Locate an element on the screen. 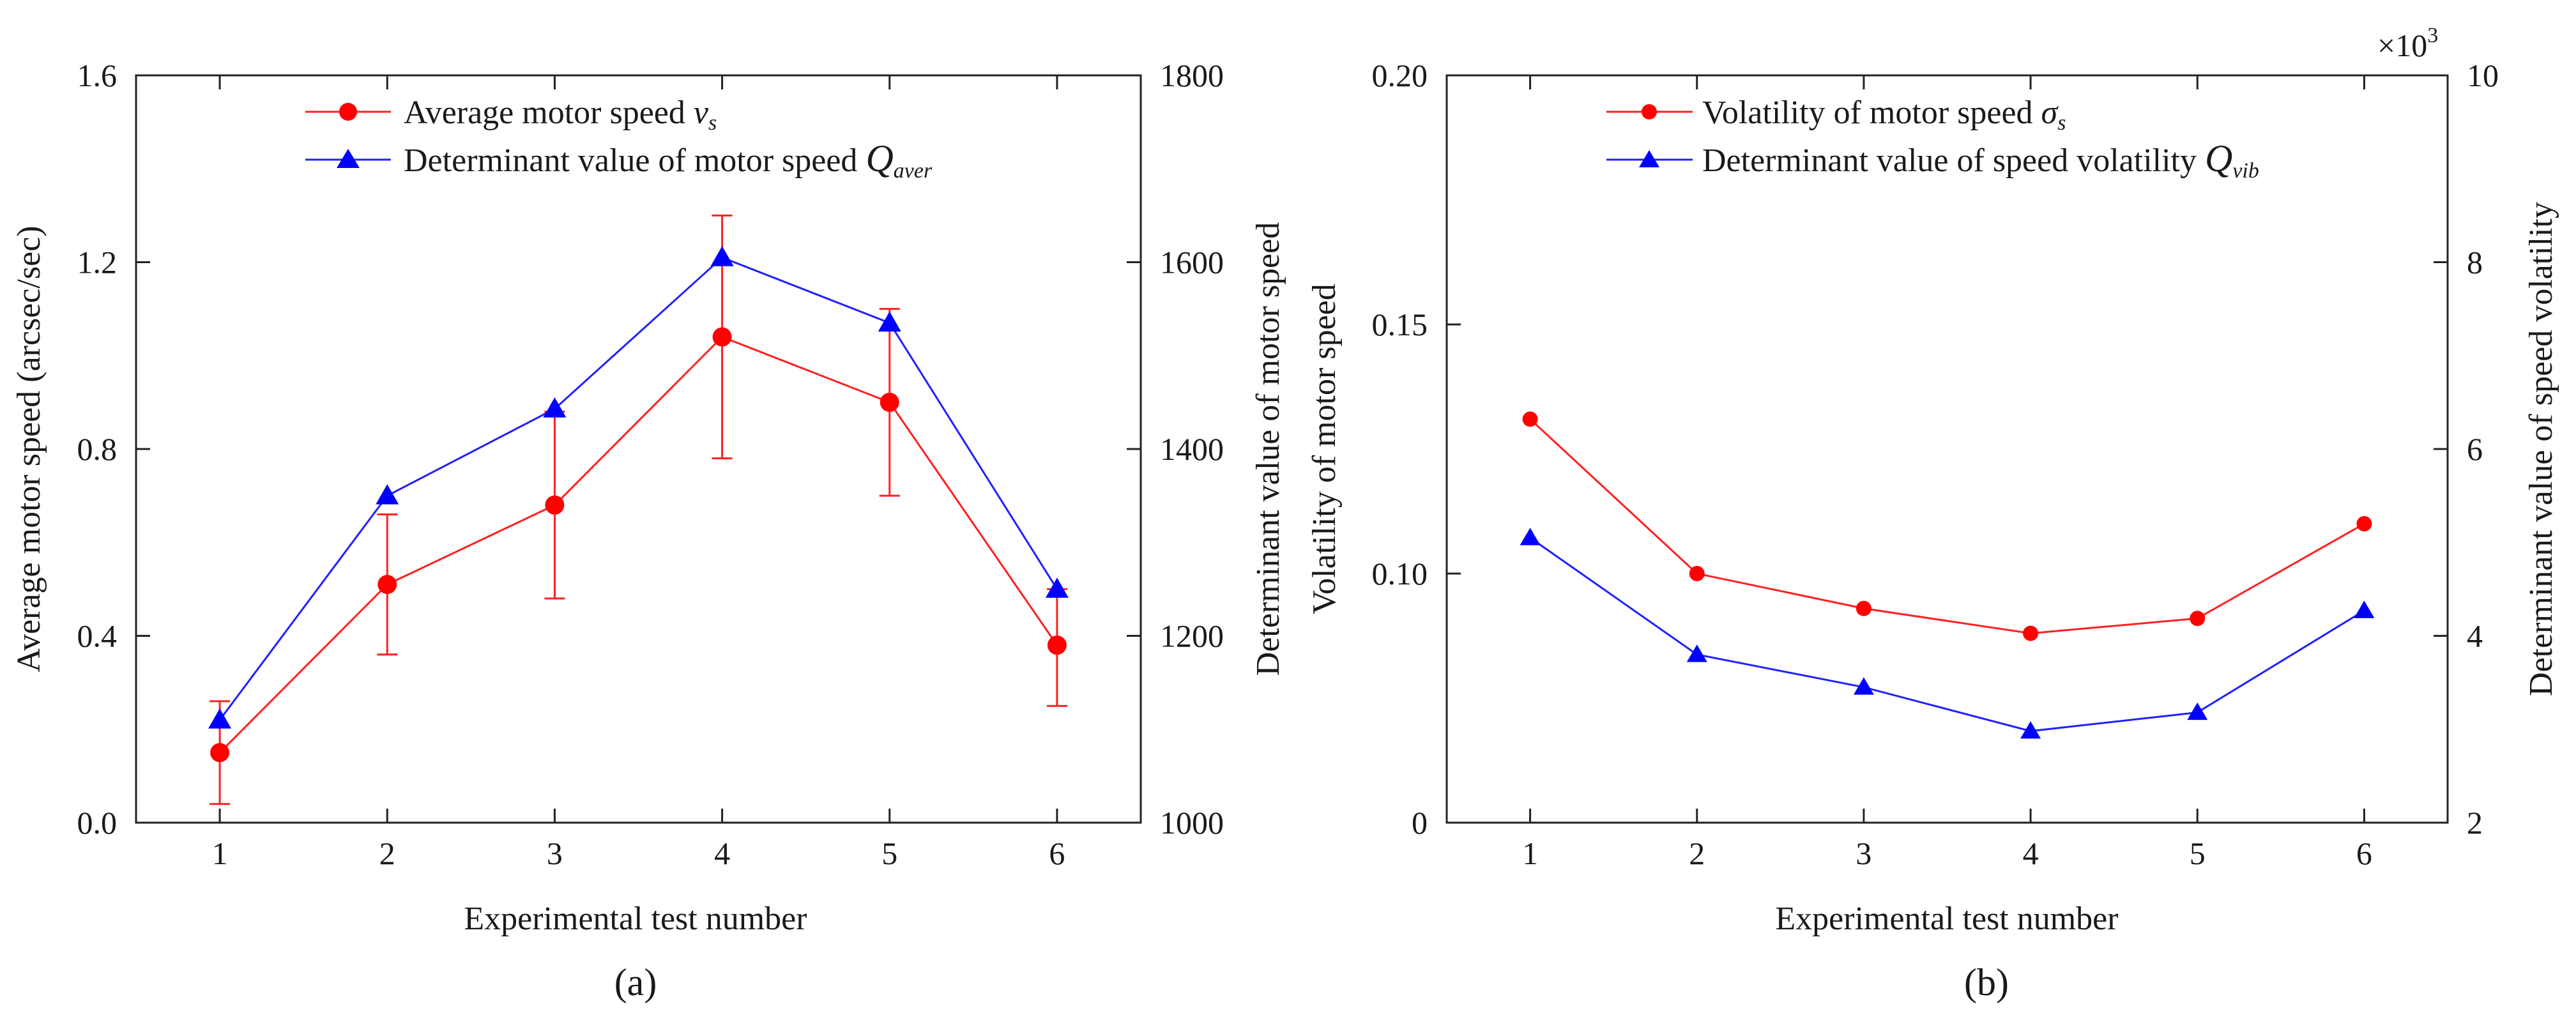 Image resolution: width=2576 pixels, height=1013 pixels. chart-b-x-tick-labels: 1 2 3 4 5 6 is located at coordinates (1947, 853).